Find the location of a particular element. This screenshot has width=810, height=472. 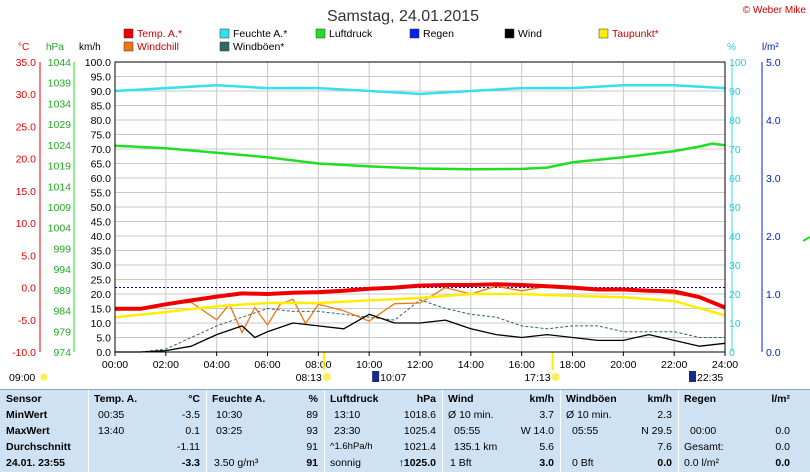

wind-run: 135.1 km is located at coordinates (476, 447).